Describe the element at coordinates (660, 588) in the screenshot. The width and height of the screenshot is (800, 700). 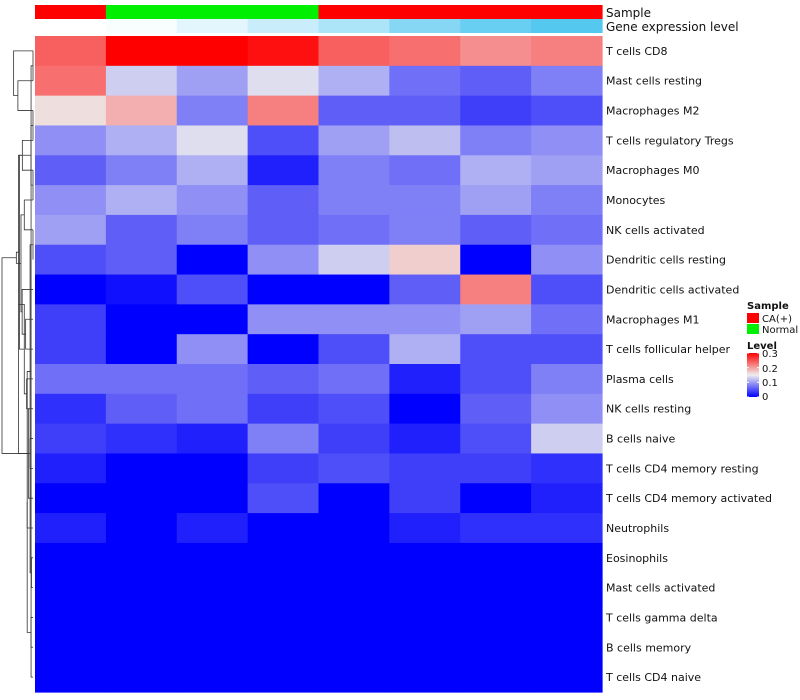
I see `row-label: Mast cells activated` at that location.